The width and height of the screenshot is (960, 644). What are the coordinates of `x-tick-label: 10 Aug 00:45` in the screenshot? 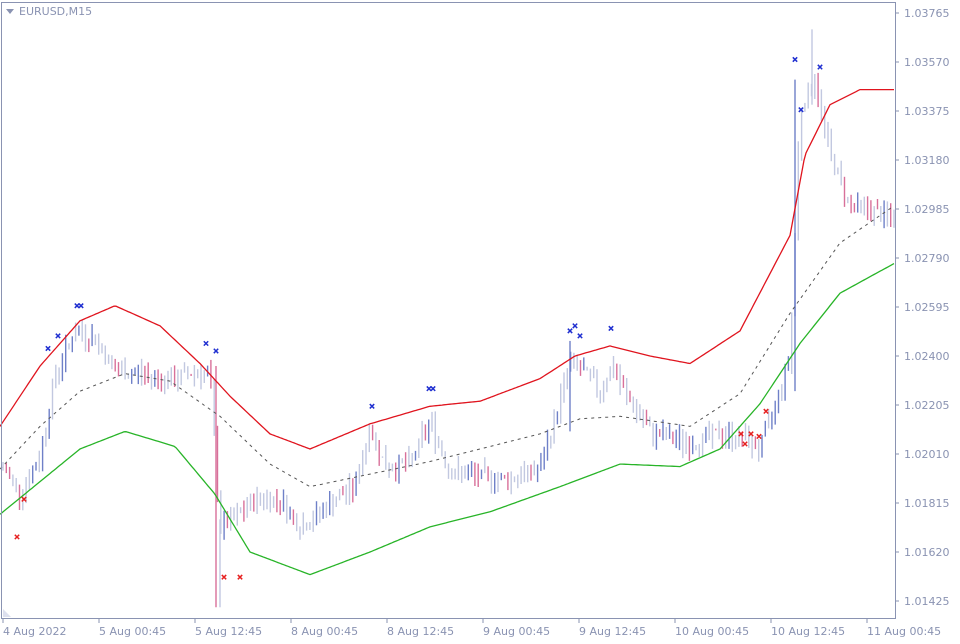 It's located at (712, 631).